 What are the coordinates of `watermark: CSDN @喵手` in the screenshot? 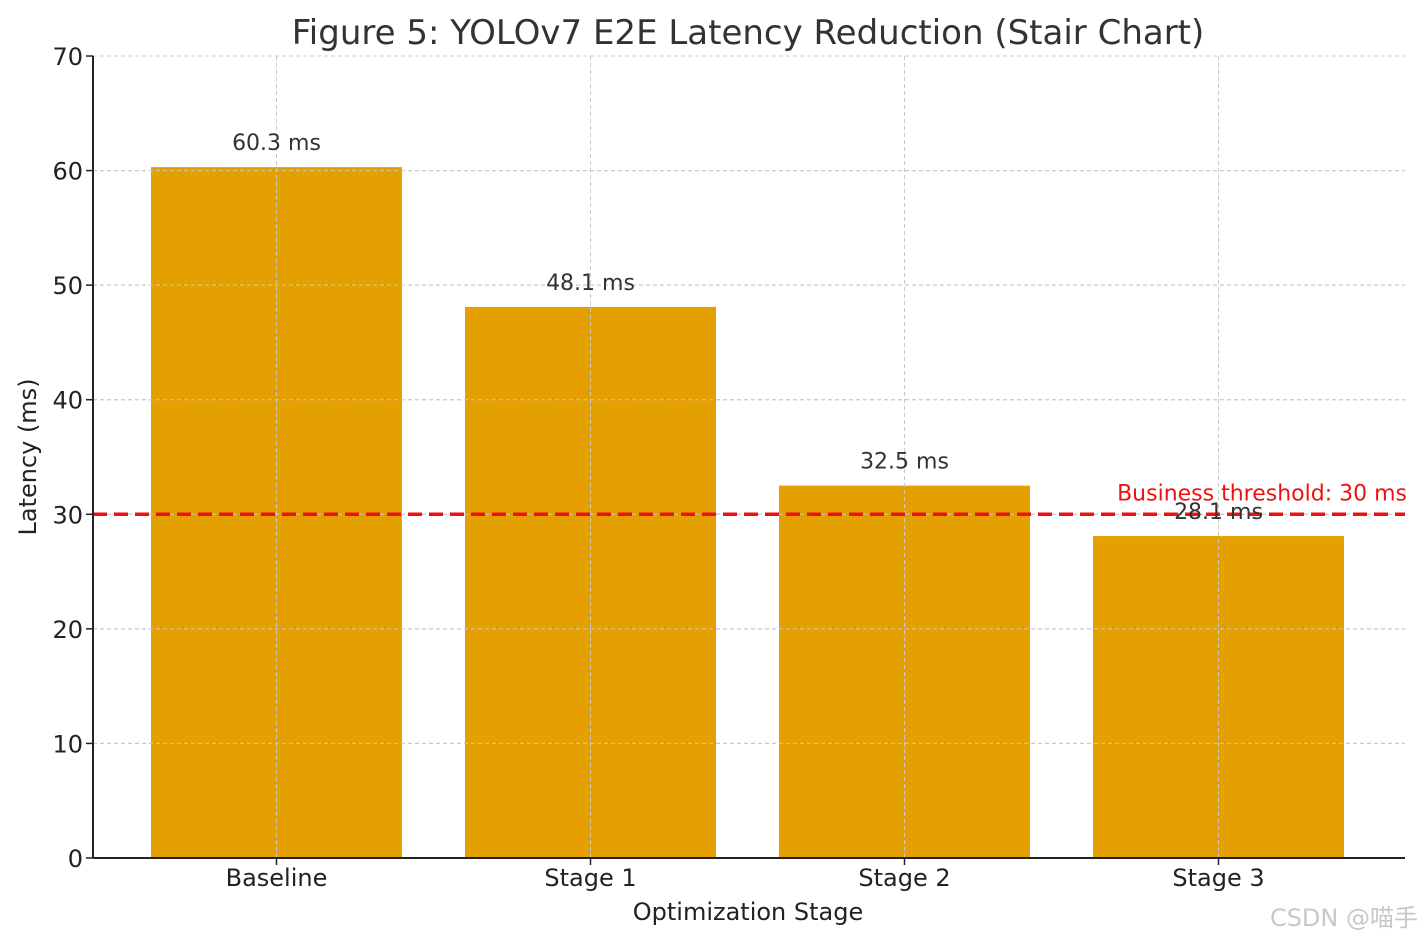 It's located at (1344, 918).